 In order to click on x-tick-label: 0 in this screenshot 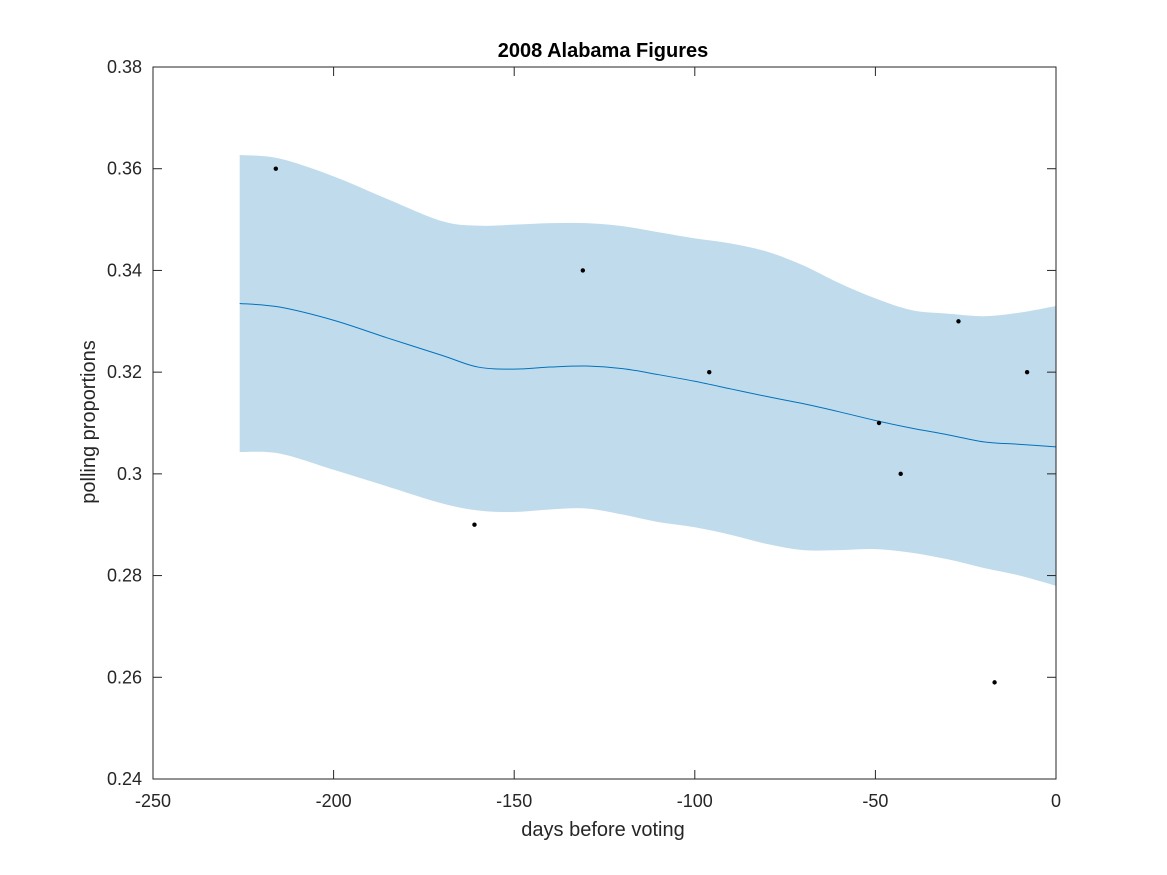, I will do `click(1056, 801)`.